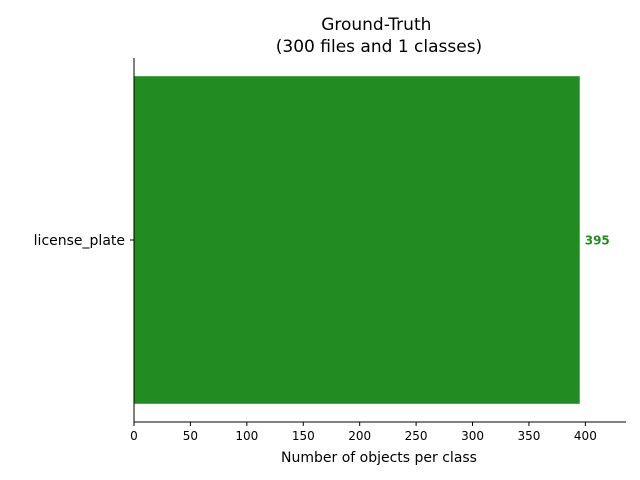 This screenshot has height=480, width=640. Describe the element at coordinates (585, 436) in the screenshot. I see `x-tick-label: 400` at that location.